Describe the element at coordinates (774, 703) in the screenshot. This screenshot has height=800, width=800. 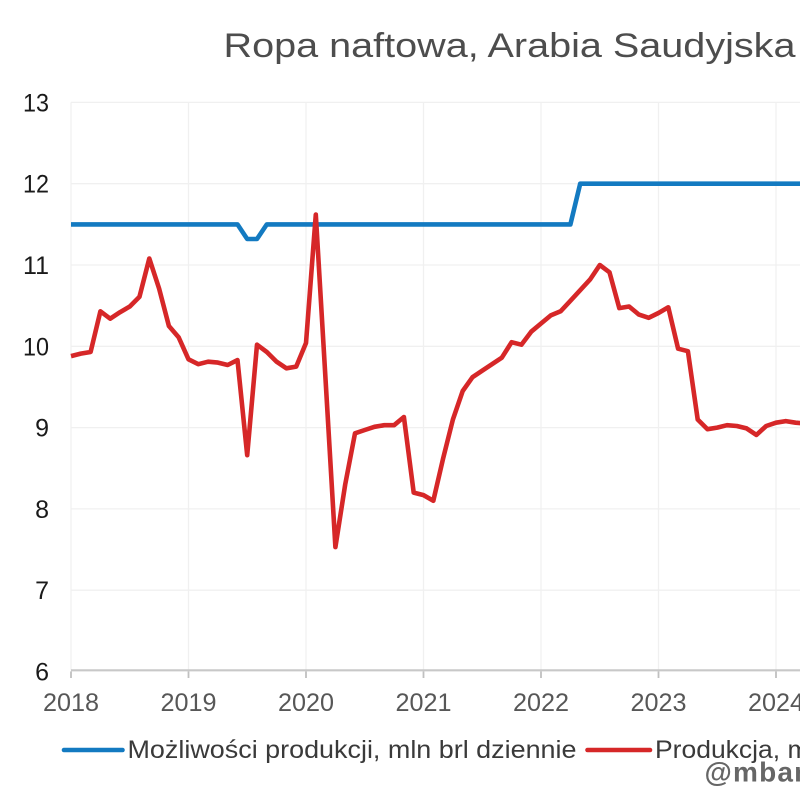
I see `svg-text: 2024` at that location.